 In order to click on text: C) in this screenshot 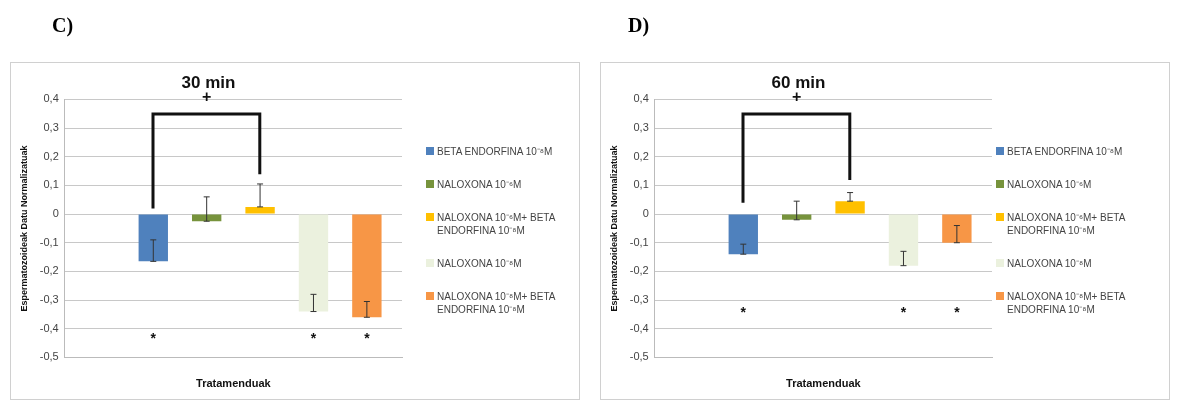, I will do `click(63, 25)`.